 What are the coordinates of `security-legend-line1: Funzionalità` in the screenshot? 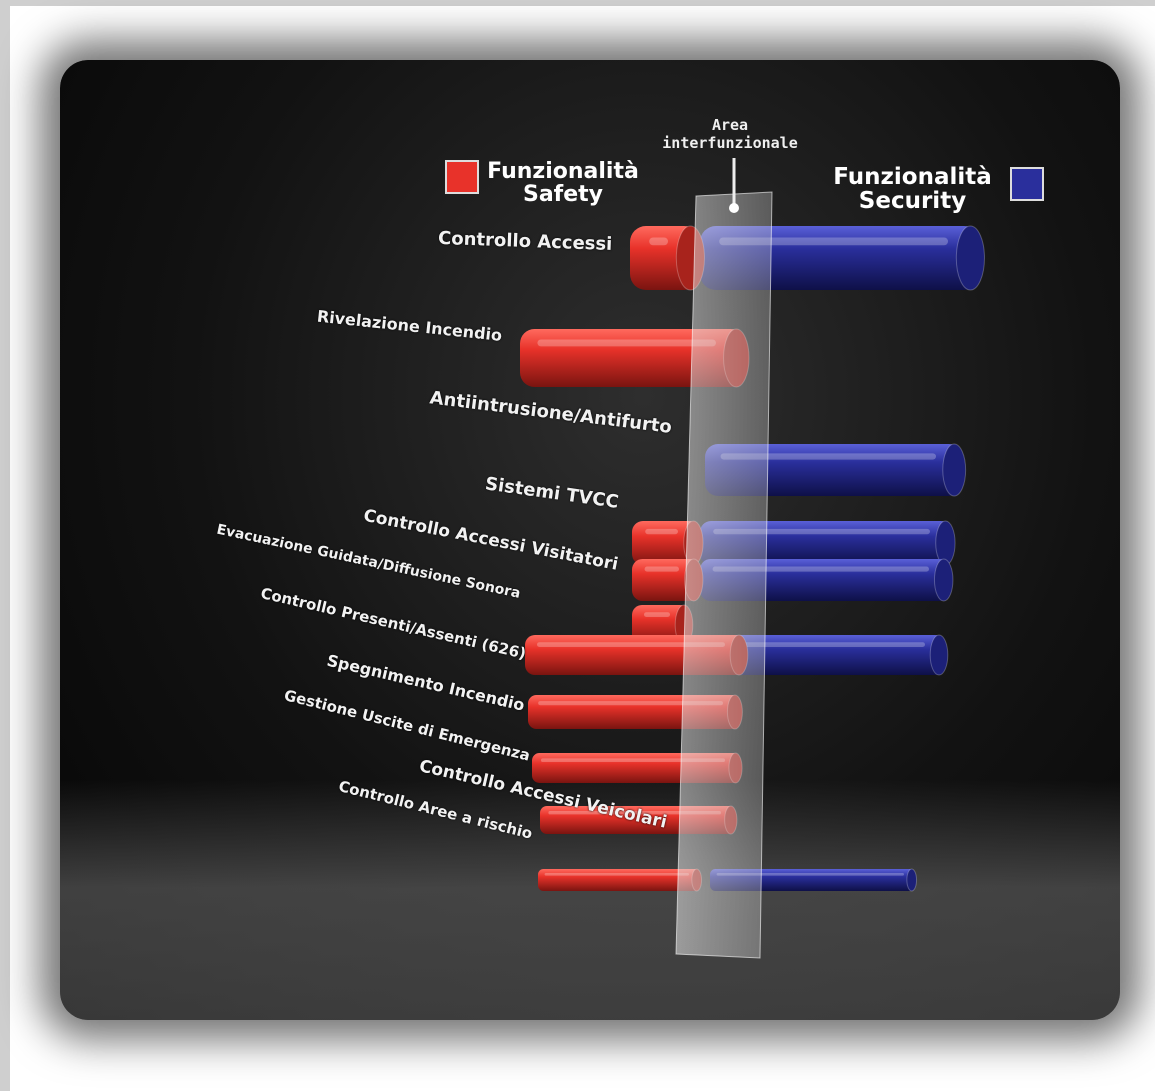 It's located at (912, 177).